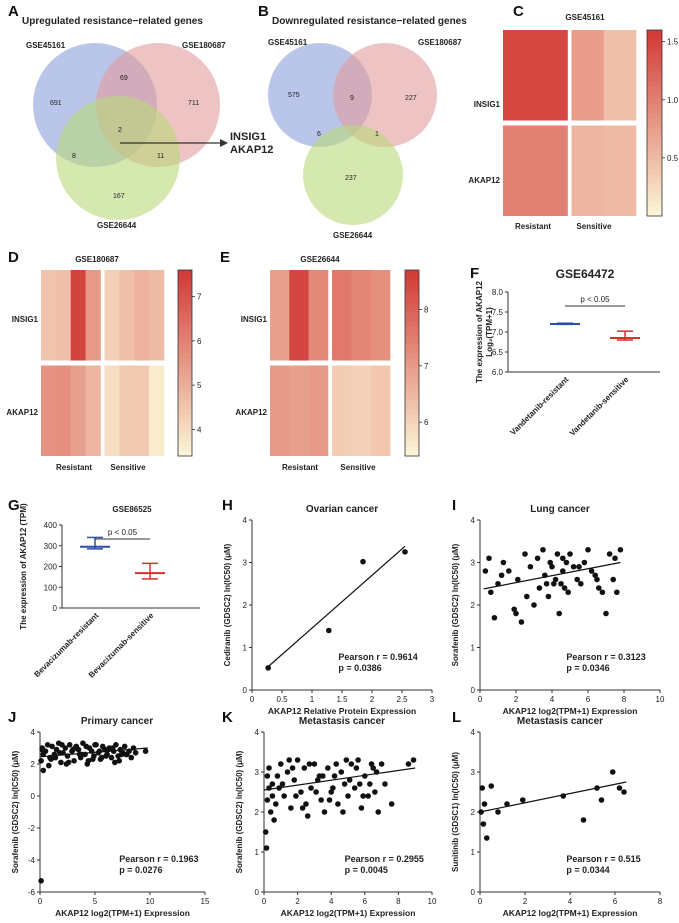 The height and width of the screenshot is (923, 679). I want to click on colorbar-frame, so click(185, 363).